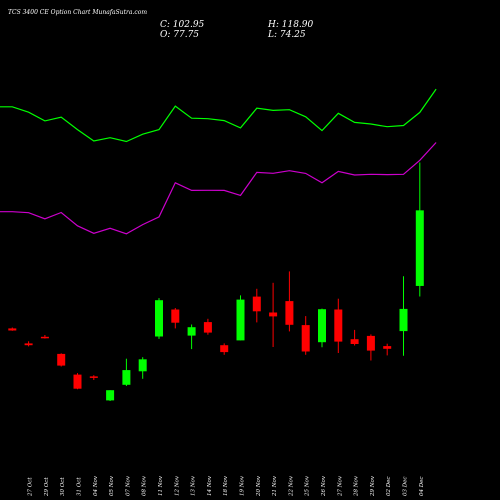 This screenshot has width=500, height=500. I want to click on x-tick-label: 21 Nov, so click(275, 486).